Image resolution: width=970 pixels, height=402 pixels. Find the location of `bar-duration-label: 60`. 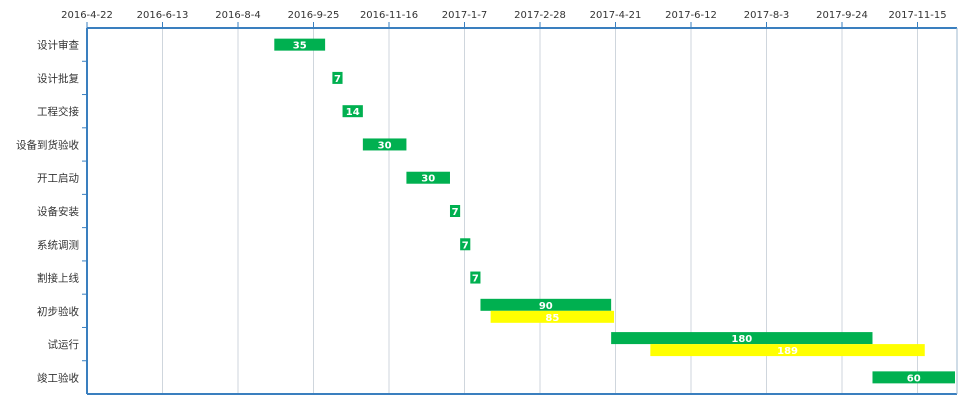

bar-duration-label: 60 is located at coordinates (914, 378).